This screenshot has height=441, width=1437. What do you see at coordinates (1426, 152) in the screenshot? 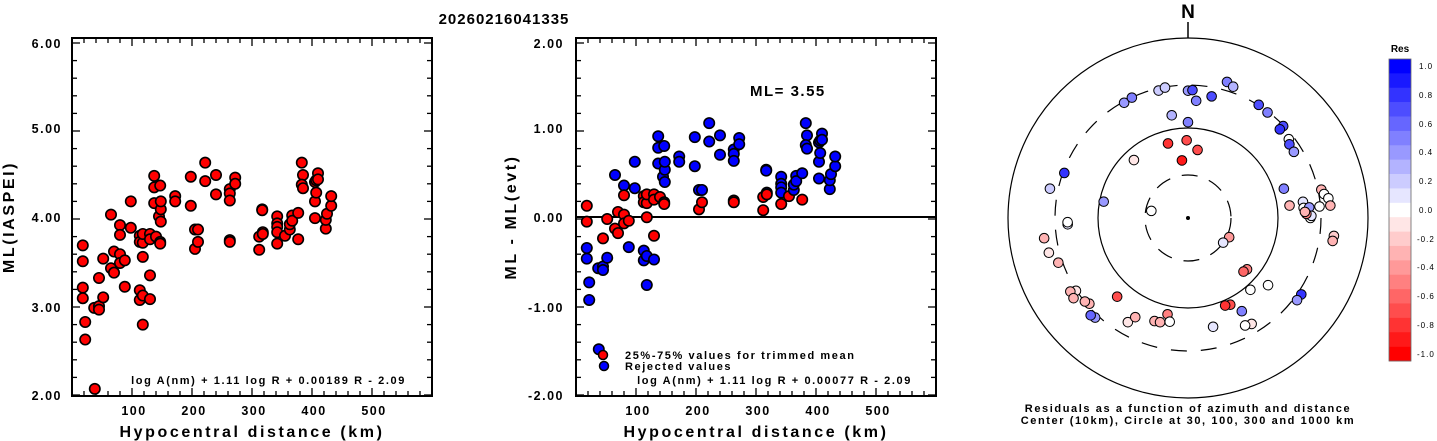
I see `colorbar-label: 0.4` at bounding box center [1426, 152].